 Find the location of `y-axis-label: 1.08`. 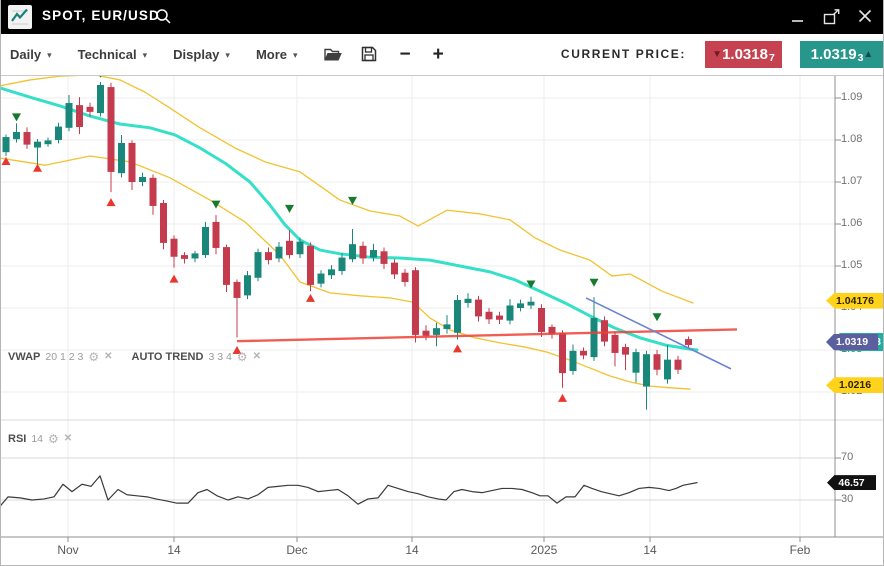

y-axis-label: 1.08 is located at coordinates (852, 139).